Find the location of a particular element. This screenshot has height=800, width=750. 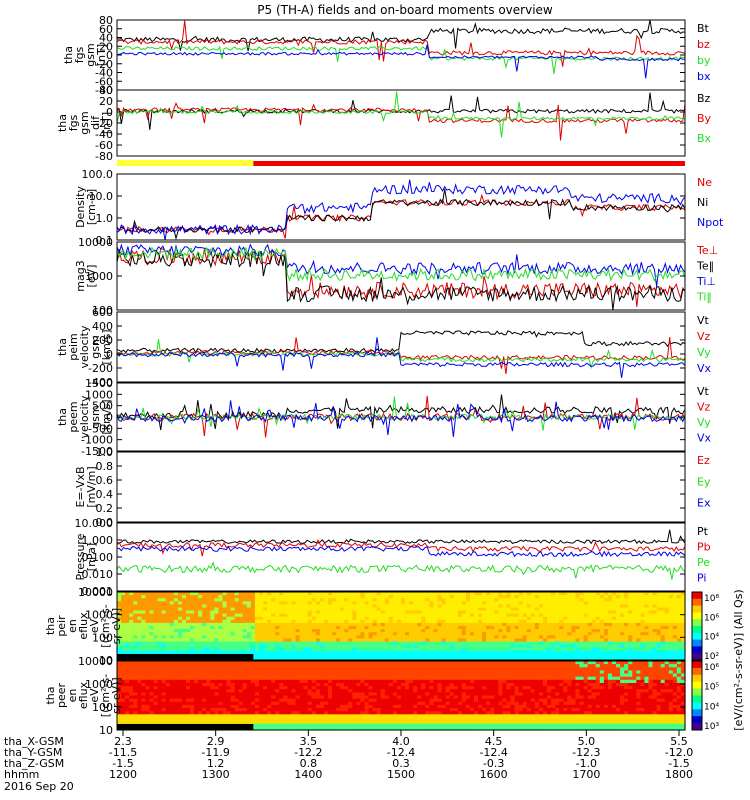

x-tick-label: 3.5 is located at coordinates (309, 741).